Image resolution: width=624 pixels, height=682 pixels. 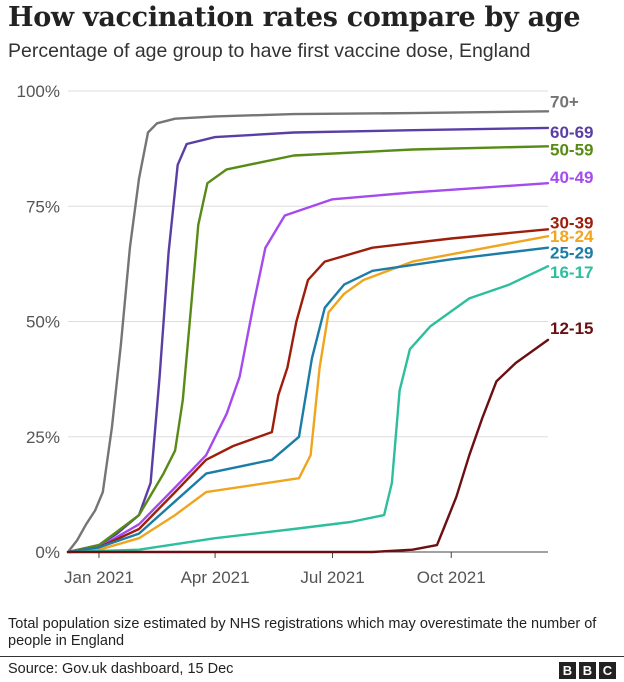 I want to click on x-tick-label: Jan 2021, so click(x=99, y=577).